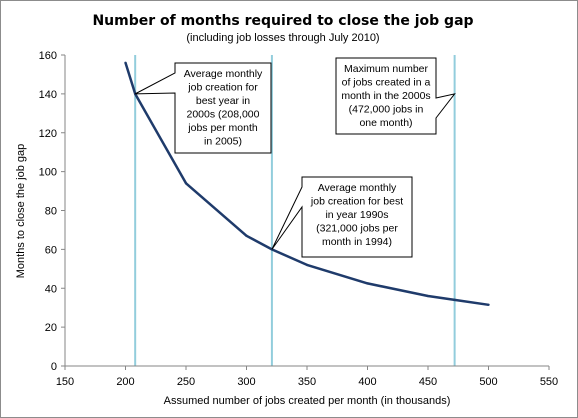 The height and width of the screenshot is (418, 578). Describe the element at coordinates (385, 123) in the screenshot. I see `annotation-line-2-4: one month)` at that location.